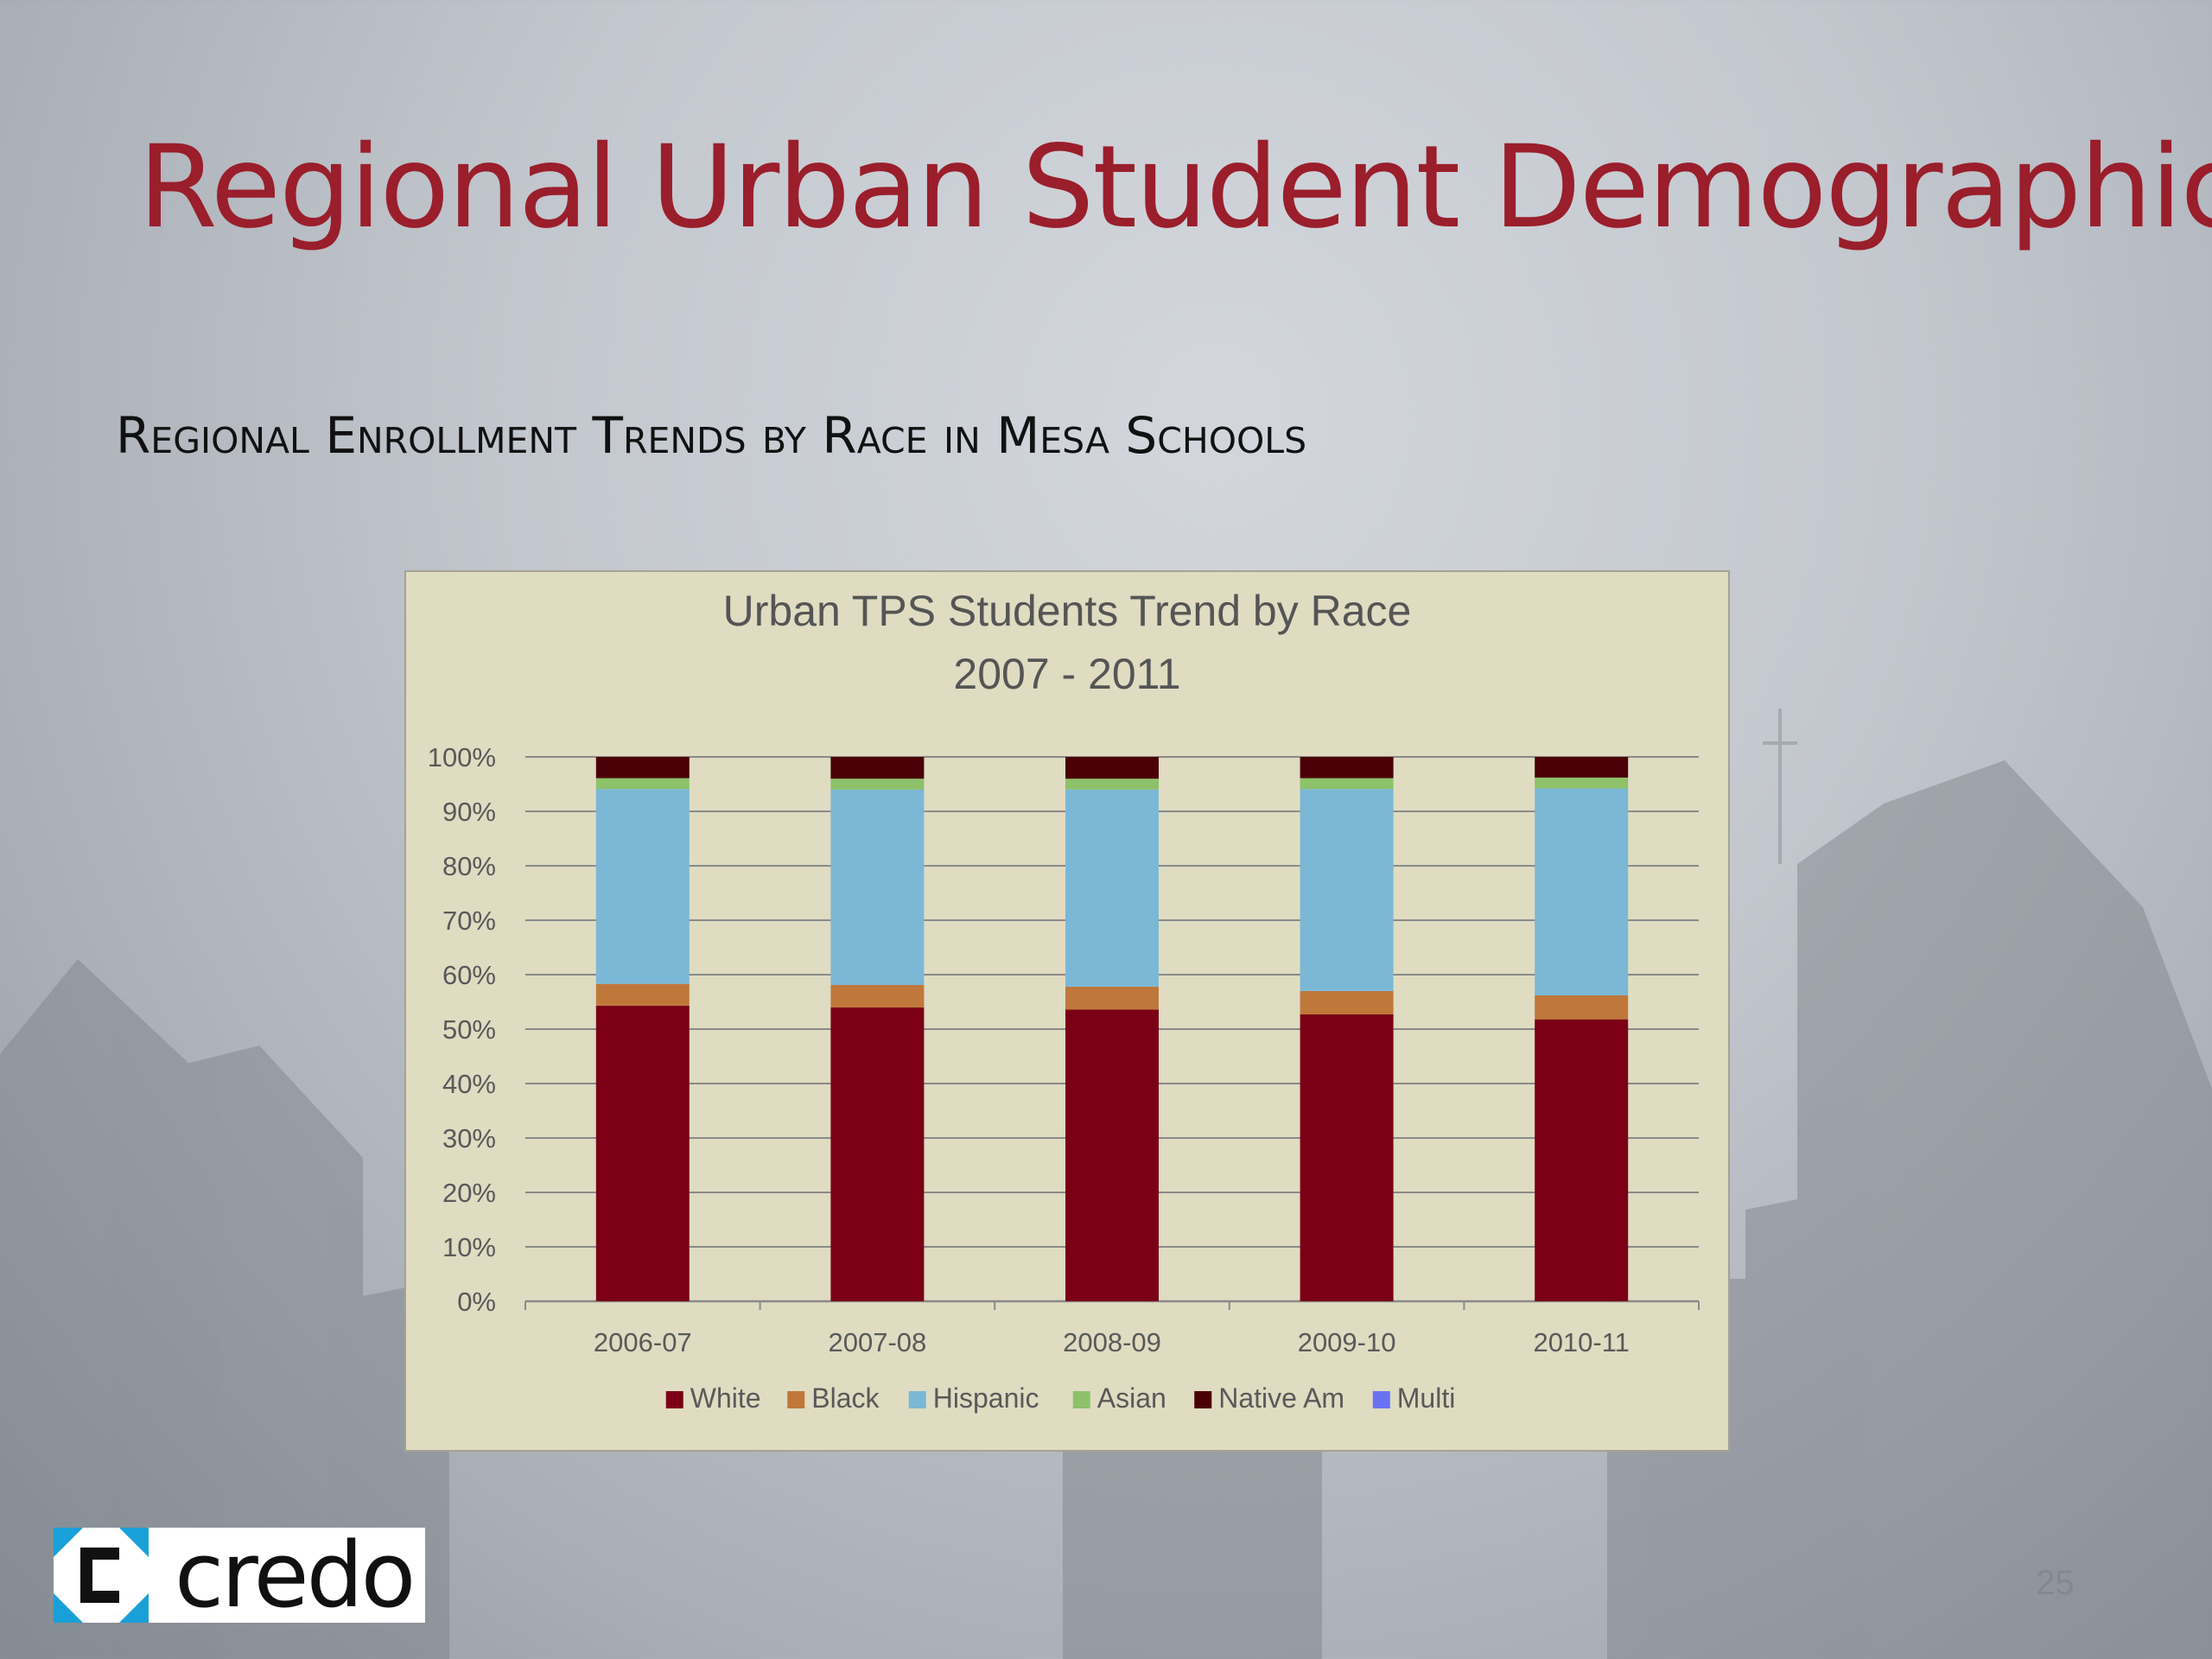  What do you see at coordinates (477, 1302) in the screenshot?
I see `y-tick-label: 0%` at bounding box center [477, 1302].